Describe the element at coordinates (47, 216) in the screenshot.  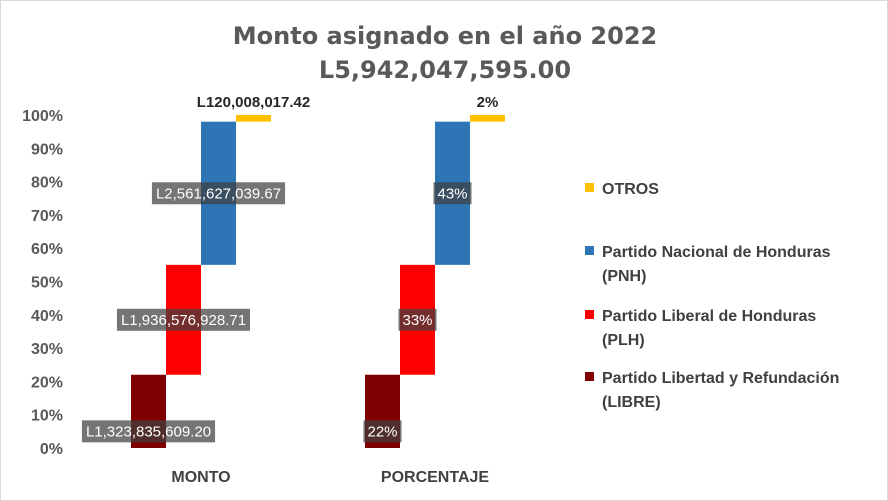
I see `y-tick-label: 70%` at that location.